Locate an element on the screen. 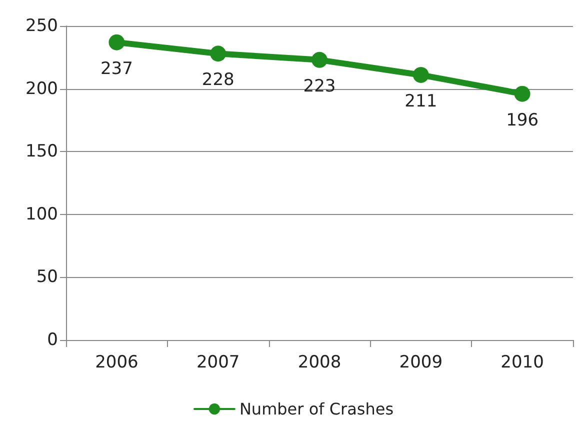 Image resolution: width=587 pixels, height=432 pixels. x-tick-label: 2007 is located at coordinates (218, 362).